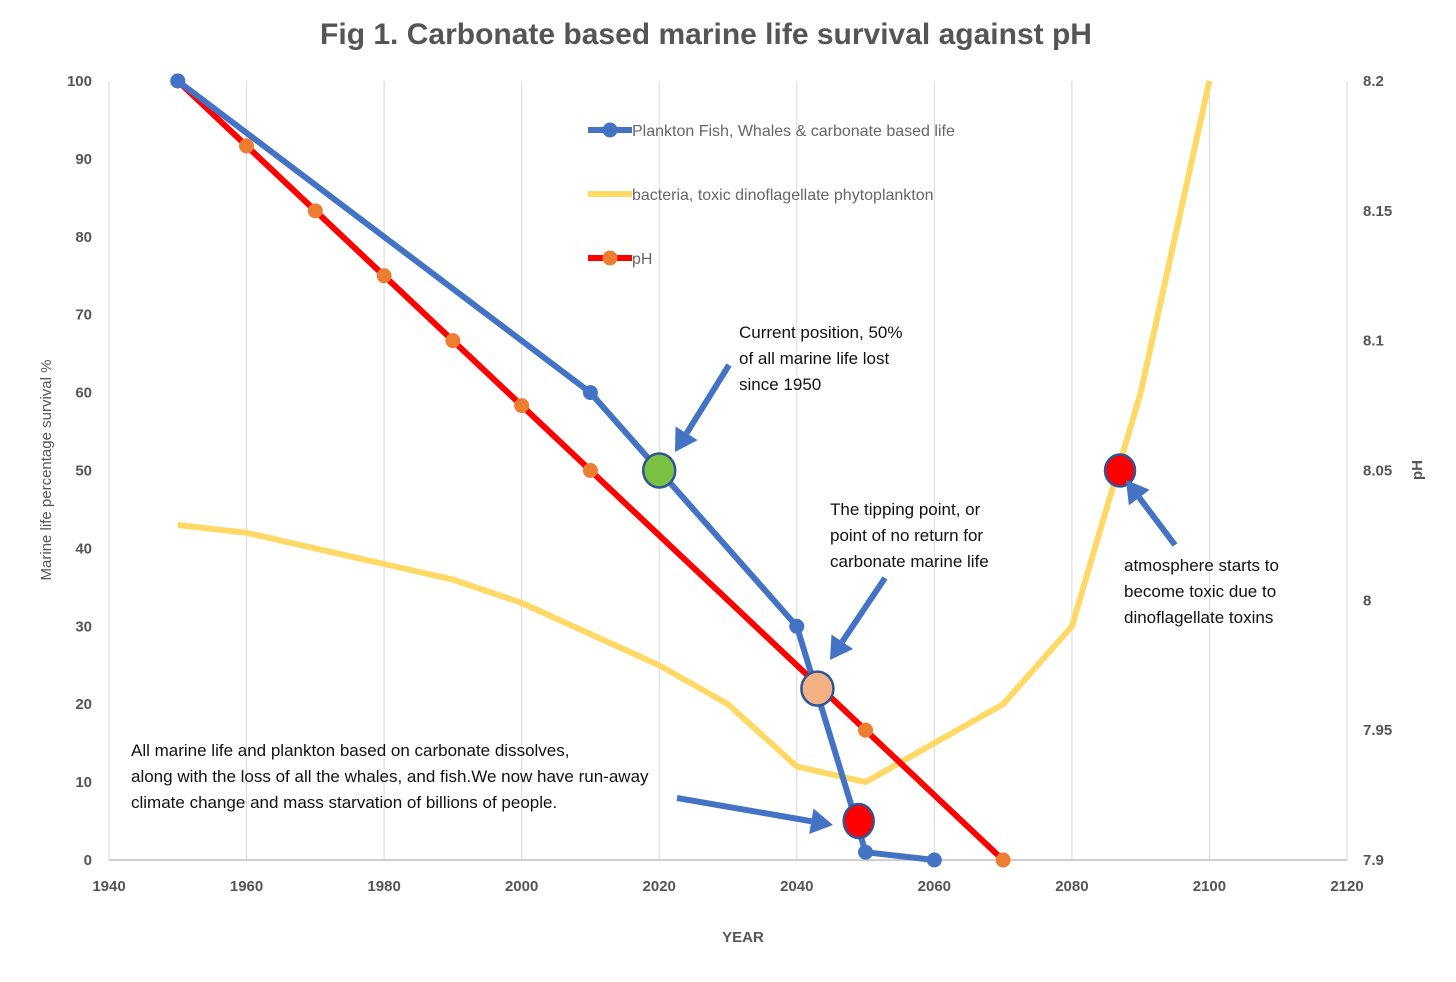 This screenshot has width=1456, height=982. Describe the element at coordinates (1373, 341) in the screenshot. I see `y2-tick-label: 8.1` at that location.